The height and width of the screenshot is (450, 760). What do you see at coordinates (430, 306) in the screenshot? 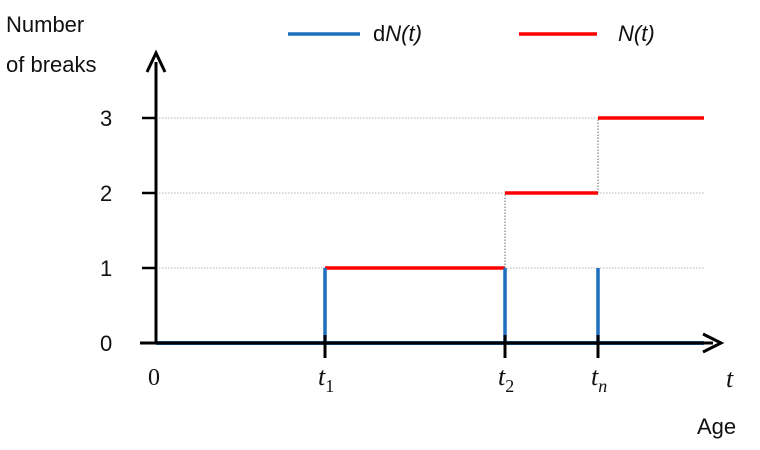
I see `dn-series` at bounding box center [430, 306].